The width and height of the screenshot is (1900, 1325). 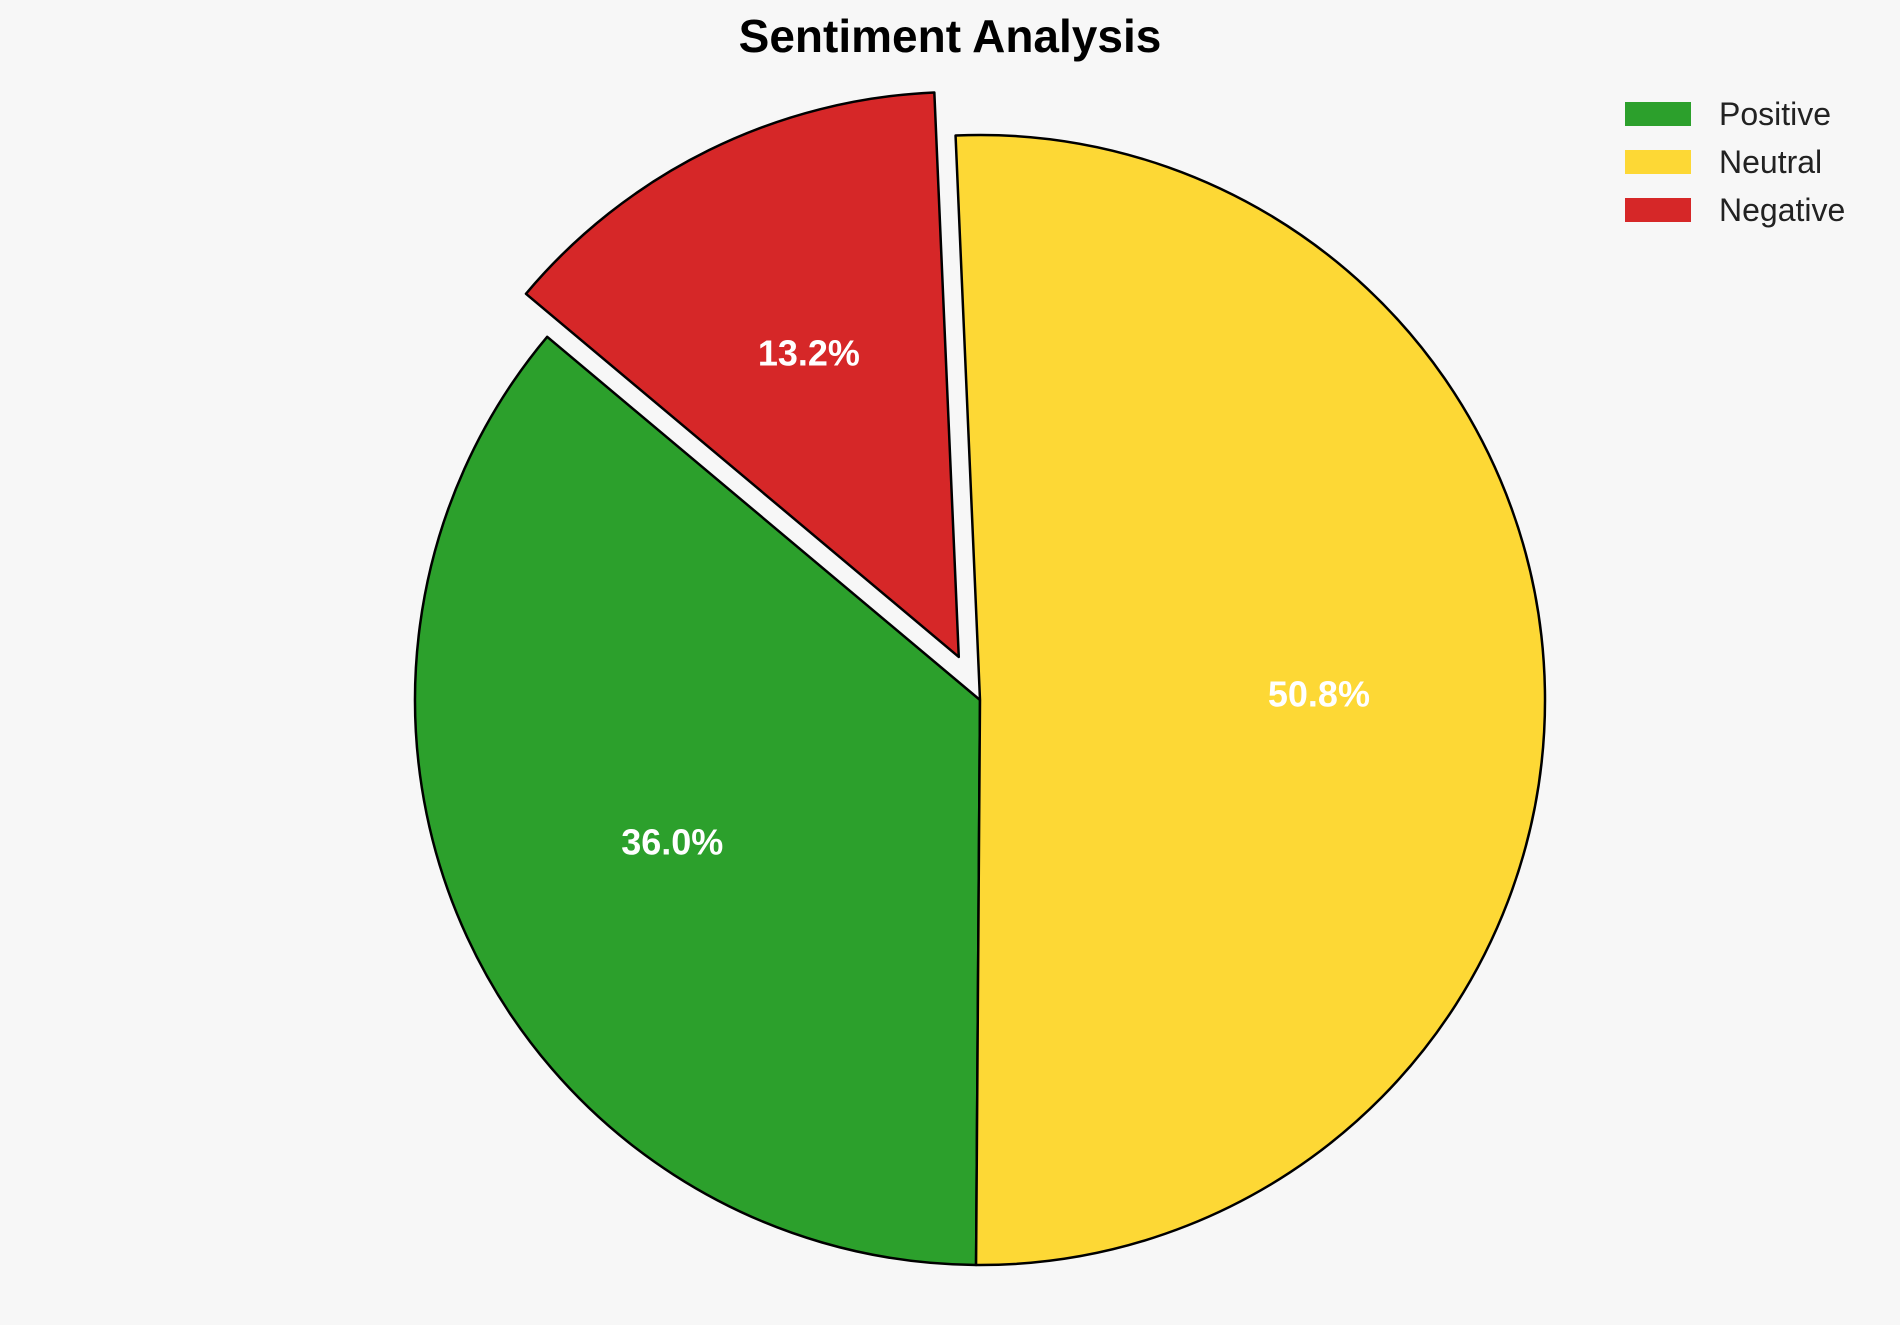 What do you see at coordinates (1770, 162) in the screenshot?
I see `legend-label-neutral: Neutral` at bounding box center [1770, 162].